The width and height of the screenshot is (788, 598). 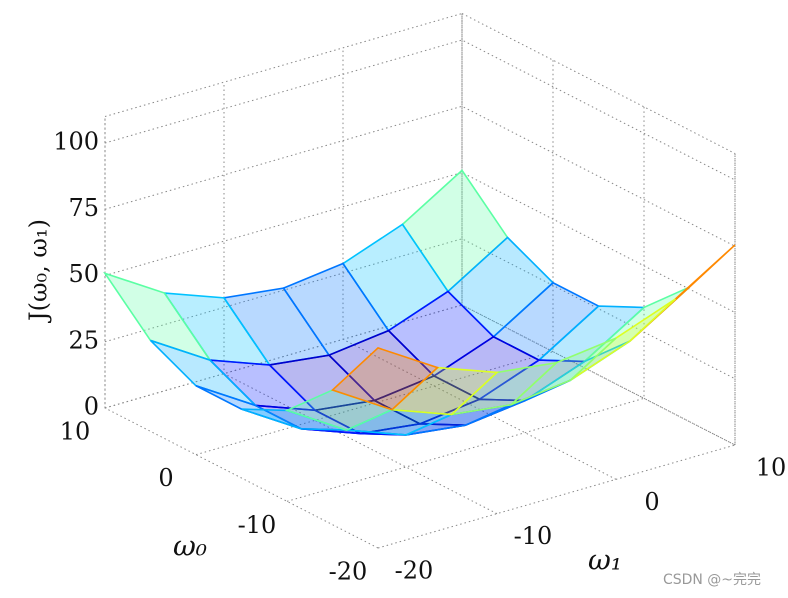 What do you see at coordinates (83, 208) in the screenshot?
I see `z-tick-label: 75` at bounding box center [83, 208].